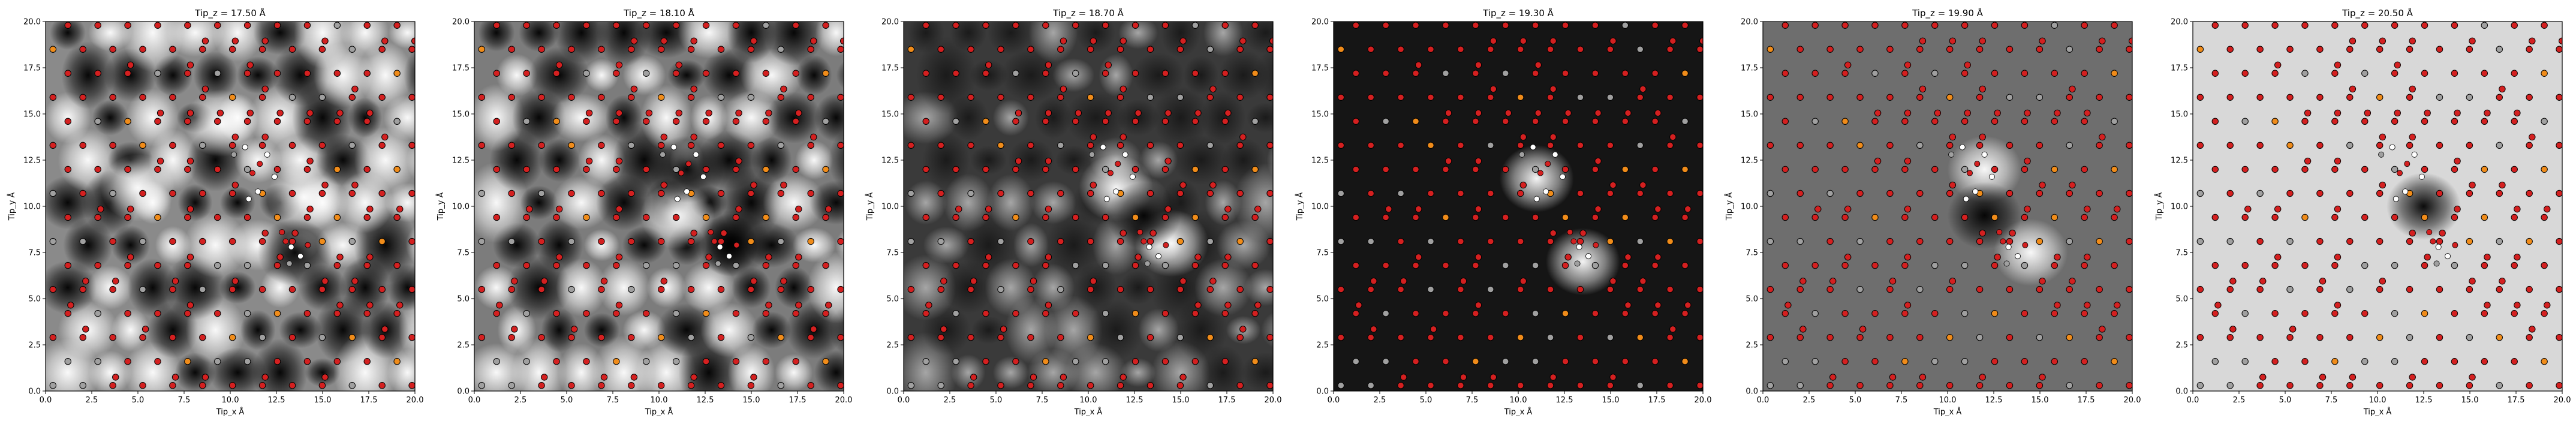 This screenshot has width=2576, height=427. Describe the element at coordinates (32, 207) in the screenshot. I see `y-tick-label: 10.0` at that location.